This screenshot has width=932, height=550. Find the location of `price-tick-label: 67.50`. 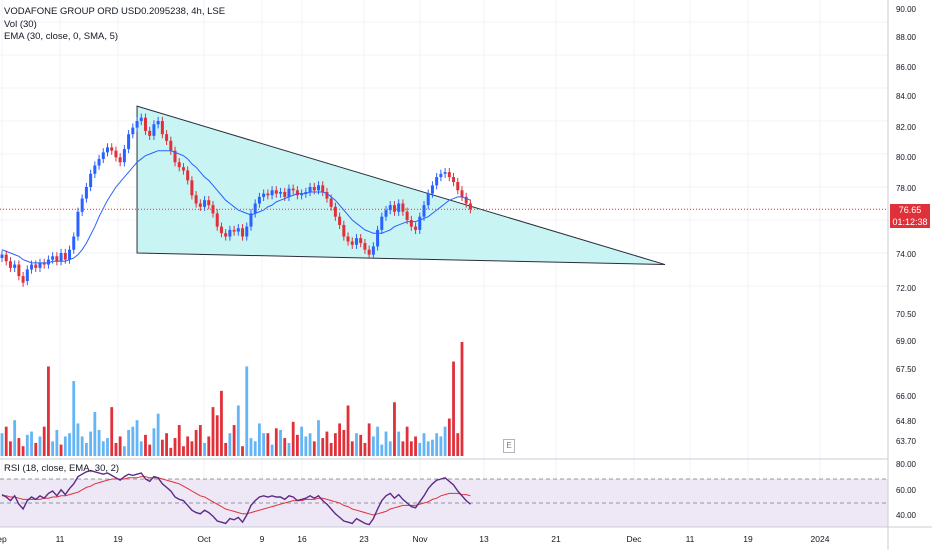

price-tick-label: 67.50 is located at coordinates (906, 369).